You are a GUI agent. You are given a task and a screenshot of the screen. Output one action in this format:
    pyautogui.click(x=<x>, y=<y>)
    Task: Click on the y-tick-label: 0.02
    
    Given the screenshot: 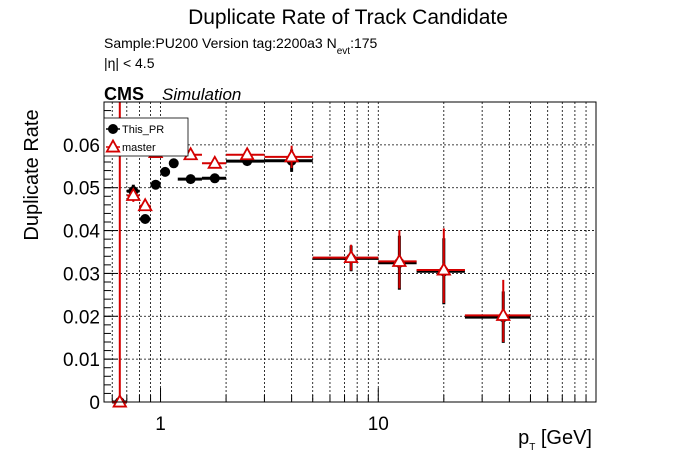 What is the action you would take?
    pyautogui.click(x=81, y=317)
    